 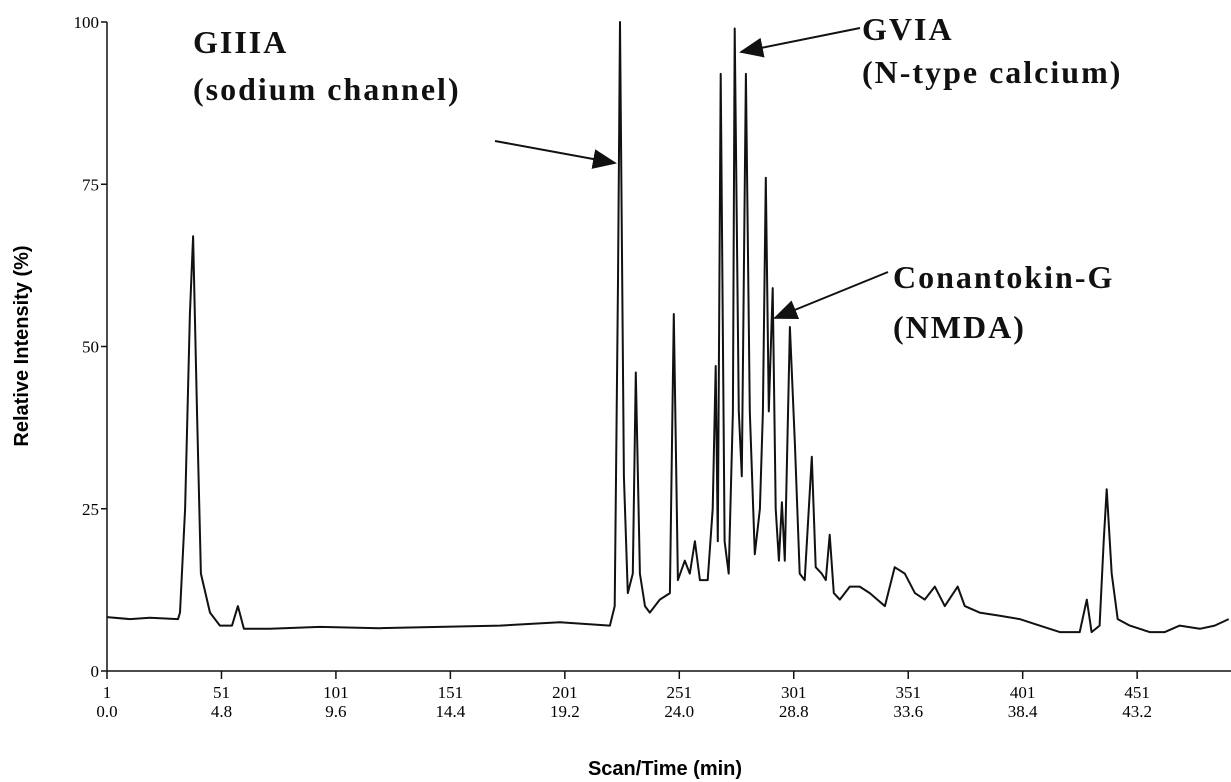 I want to click on y-tick-label: 0, so click(x=95, y=671).